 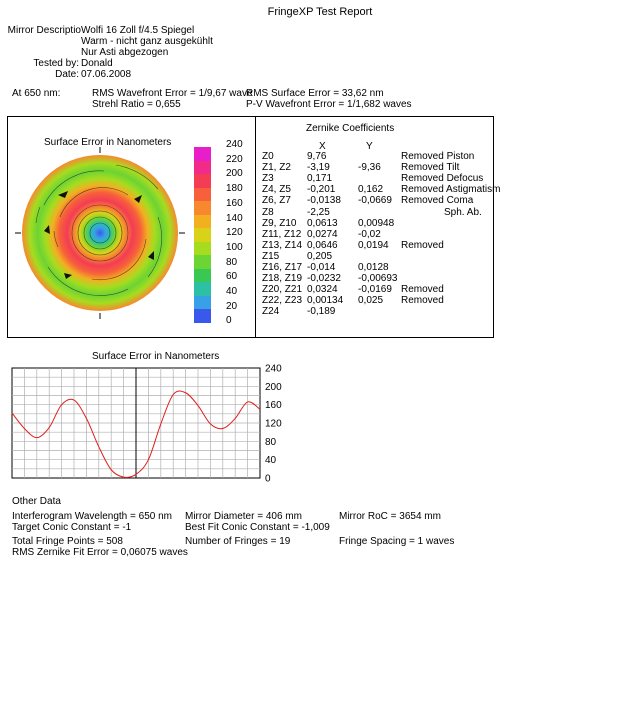 What do you see at coordinates (276, 168) in the screenshot?
I see `zernike-name: Z1, Z2` at bounding box center [276, 168].